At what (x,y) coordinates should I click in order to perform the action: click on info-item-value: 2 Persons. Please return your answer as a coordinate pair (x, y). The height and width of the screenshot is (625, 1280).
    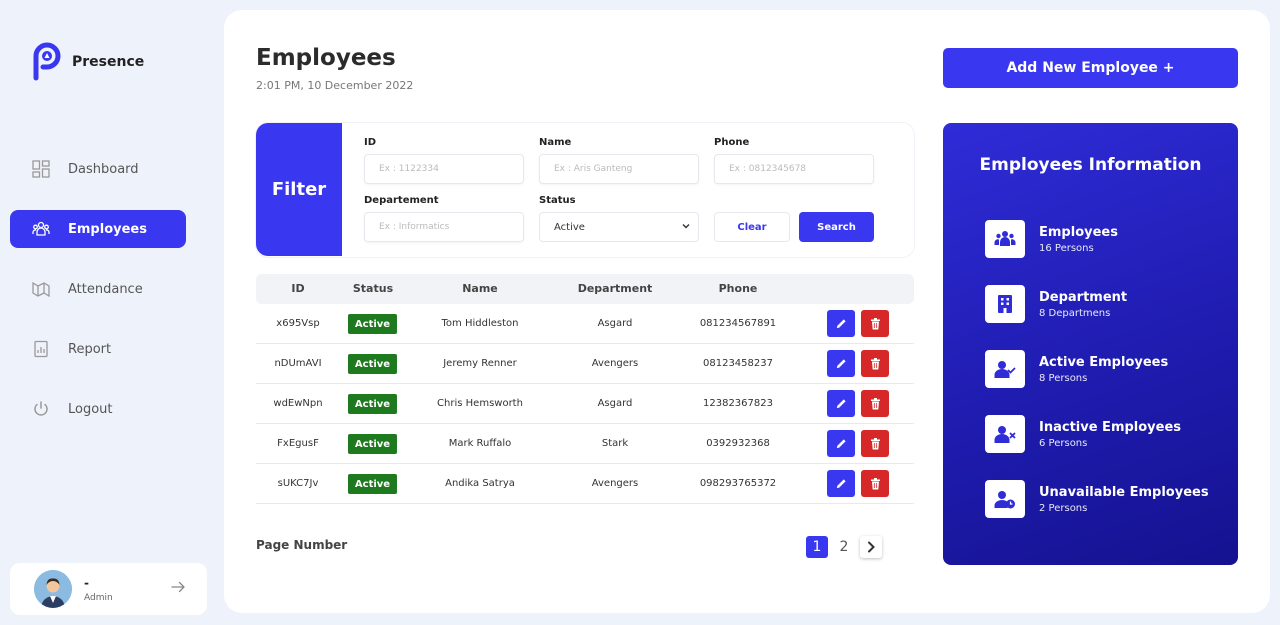
    Looking at the image, I should click on (1063, 508).